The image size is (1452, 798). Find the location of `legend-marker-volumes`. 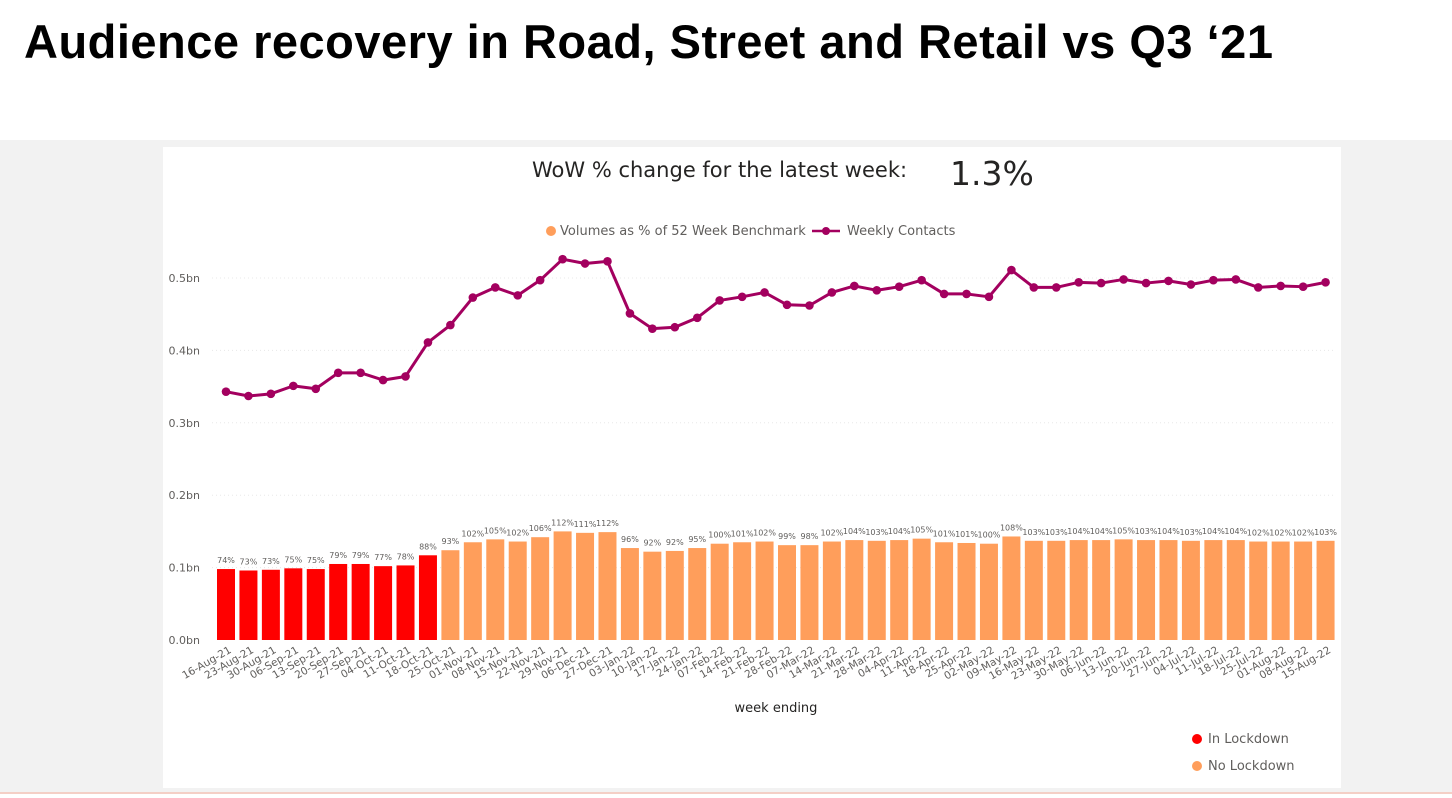

legend-marker-volumes is located at coordinates (551, 231).